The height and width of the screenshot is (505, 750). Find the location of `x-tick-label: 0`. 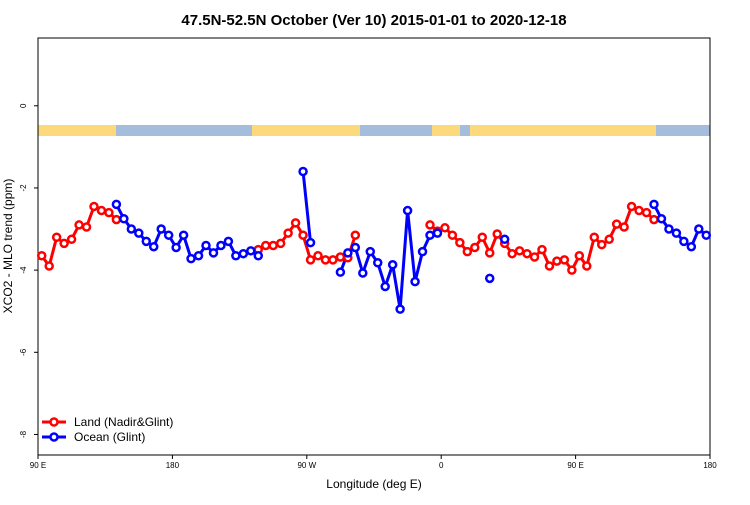

x-tick-label: 0 is located at coordinates (441, 465).